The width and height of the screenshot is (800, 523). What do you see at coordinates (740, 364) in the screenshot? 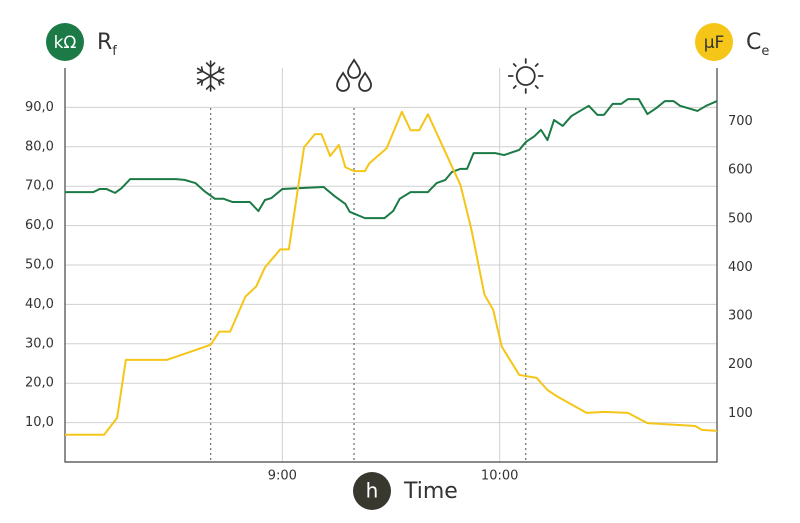
I see `y2-tick-label: 200` at bounding box center [740, 364].